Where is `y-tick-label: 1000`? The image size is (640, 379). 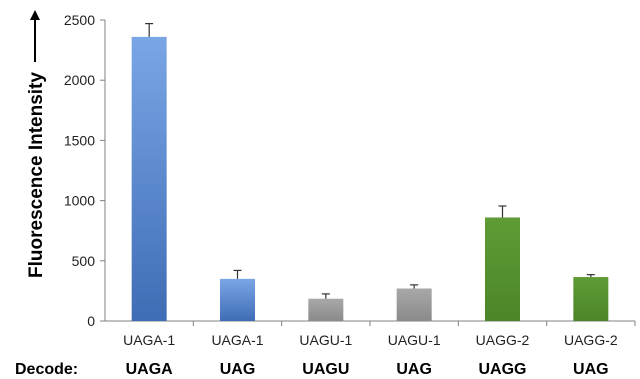
y-tick-label: 1000 is located at coordinates (79, 201).